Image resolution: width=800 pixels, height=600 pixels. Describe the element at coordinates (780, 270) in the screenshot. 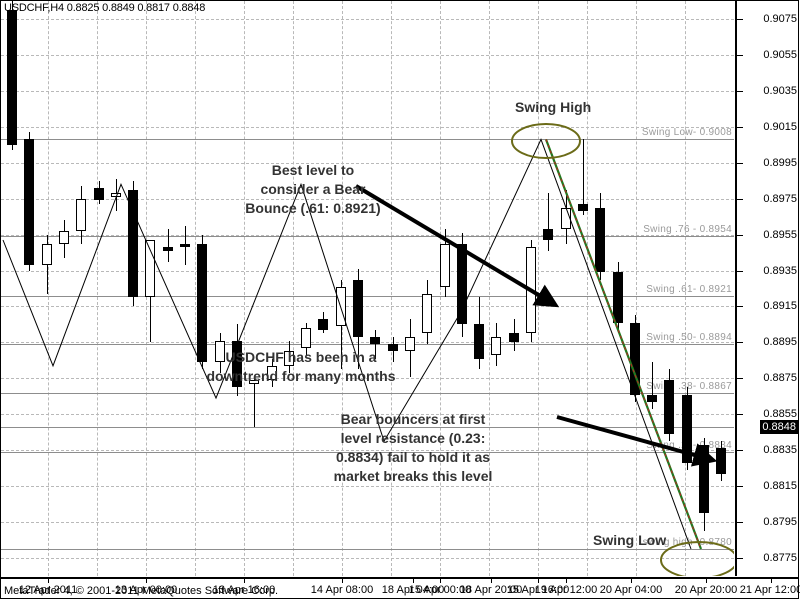

I see `price-axis-label: 0.8935` at that location.